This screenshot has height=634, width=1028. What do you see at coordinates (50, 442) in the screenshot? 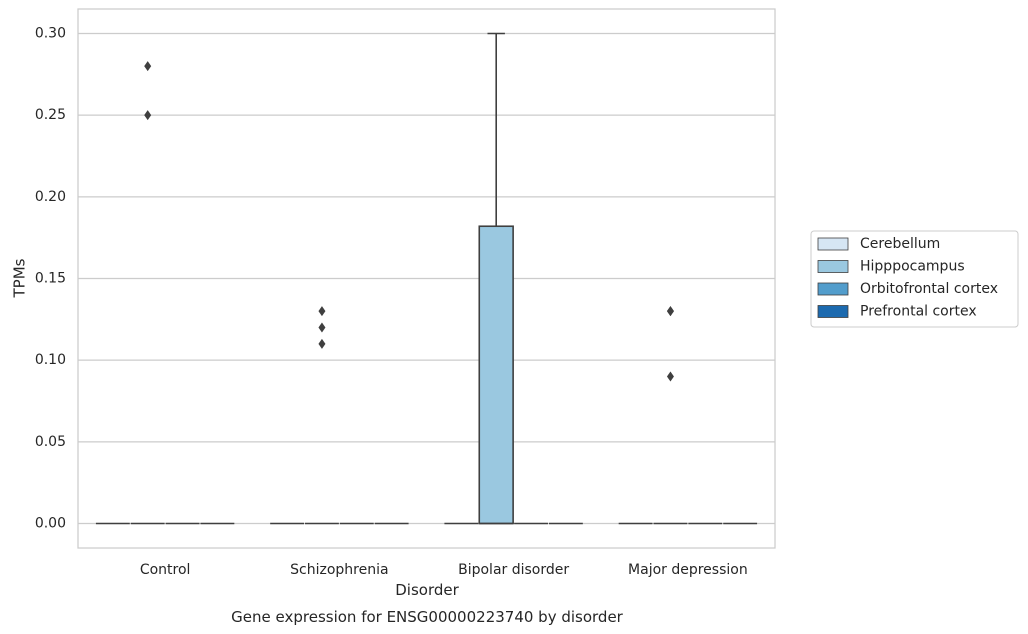
I see `y-tick-label: 0.05` at bounding box center [50, 442].